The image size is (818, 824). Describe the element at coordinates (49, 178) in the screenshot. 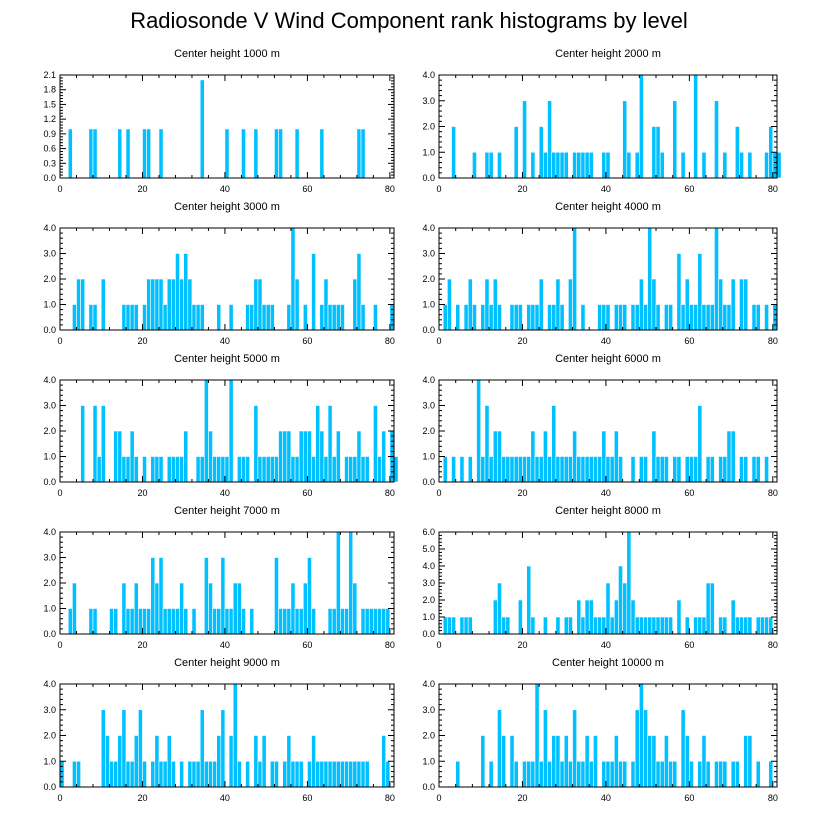

I see `y-tick-label: 0.0` at that location.